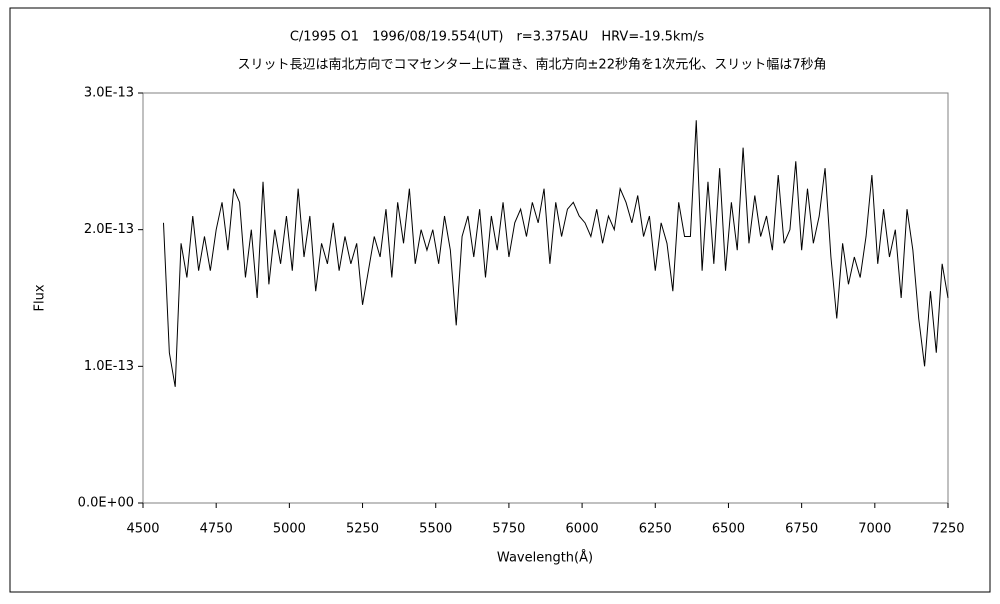  What do you see at coordinates (545, 558) in the screenshot?
I see `x-axis-label: Wavelength(Å)` at bounding box center [545, 558].